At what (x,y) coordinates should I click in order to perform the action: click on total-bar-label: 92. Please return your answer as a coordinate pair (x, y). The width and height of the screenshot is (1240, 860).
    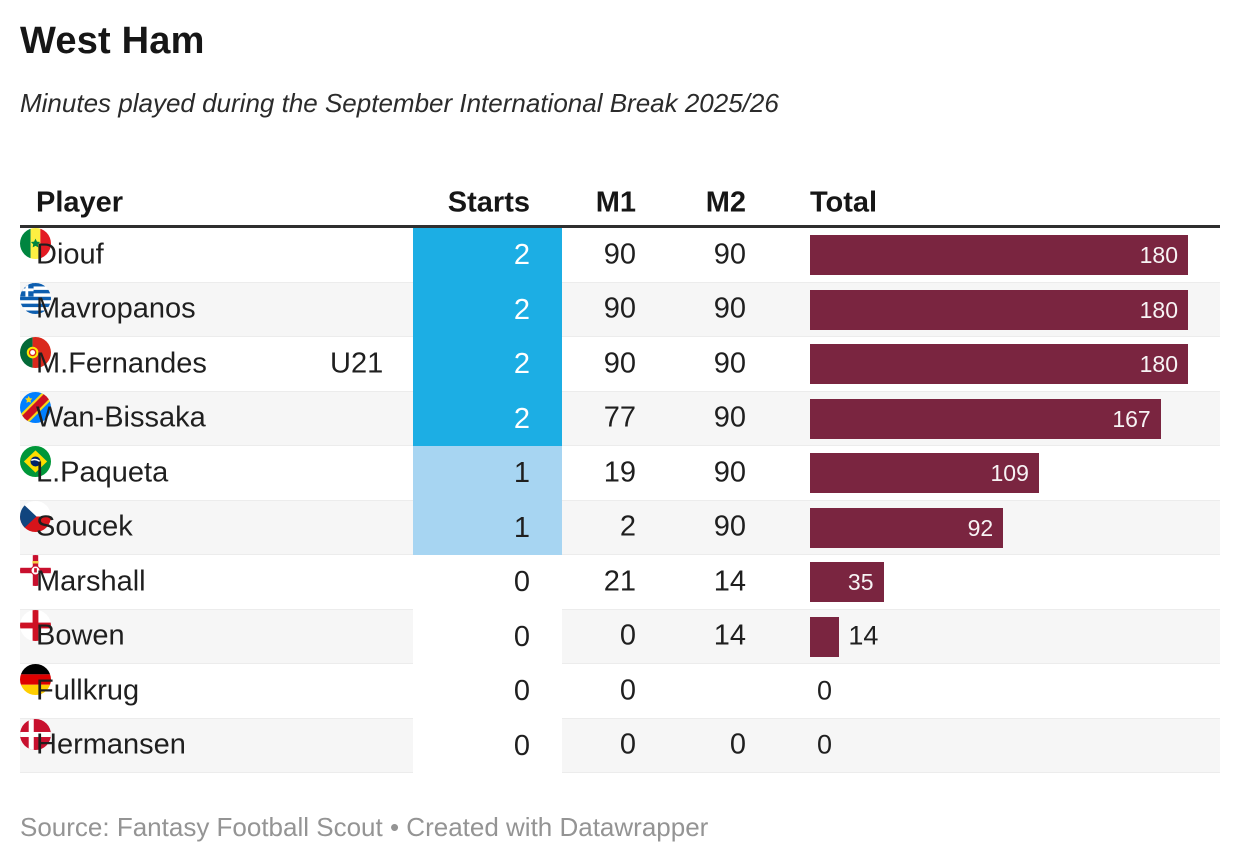
    Looking at the image, I should click on (980, 527).